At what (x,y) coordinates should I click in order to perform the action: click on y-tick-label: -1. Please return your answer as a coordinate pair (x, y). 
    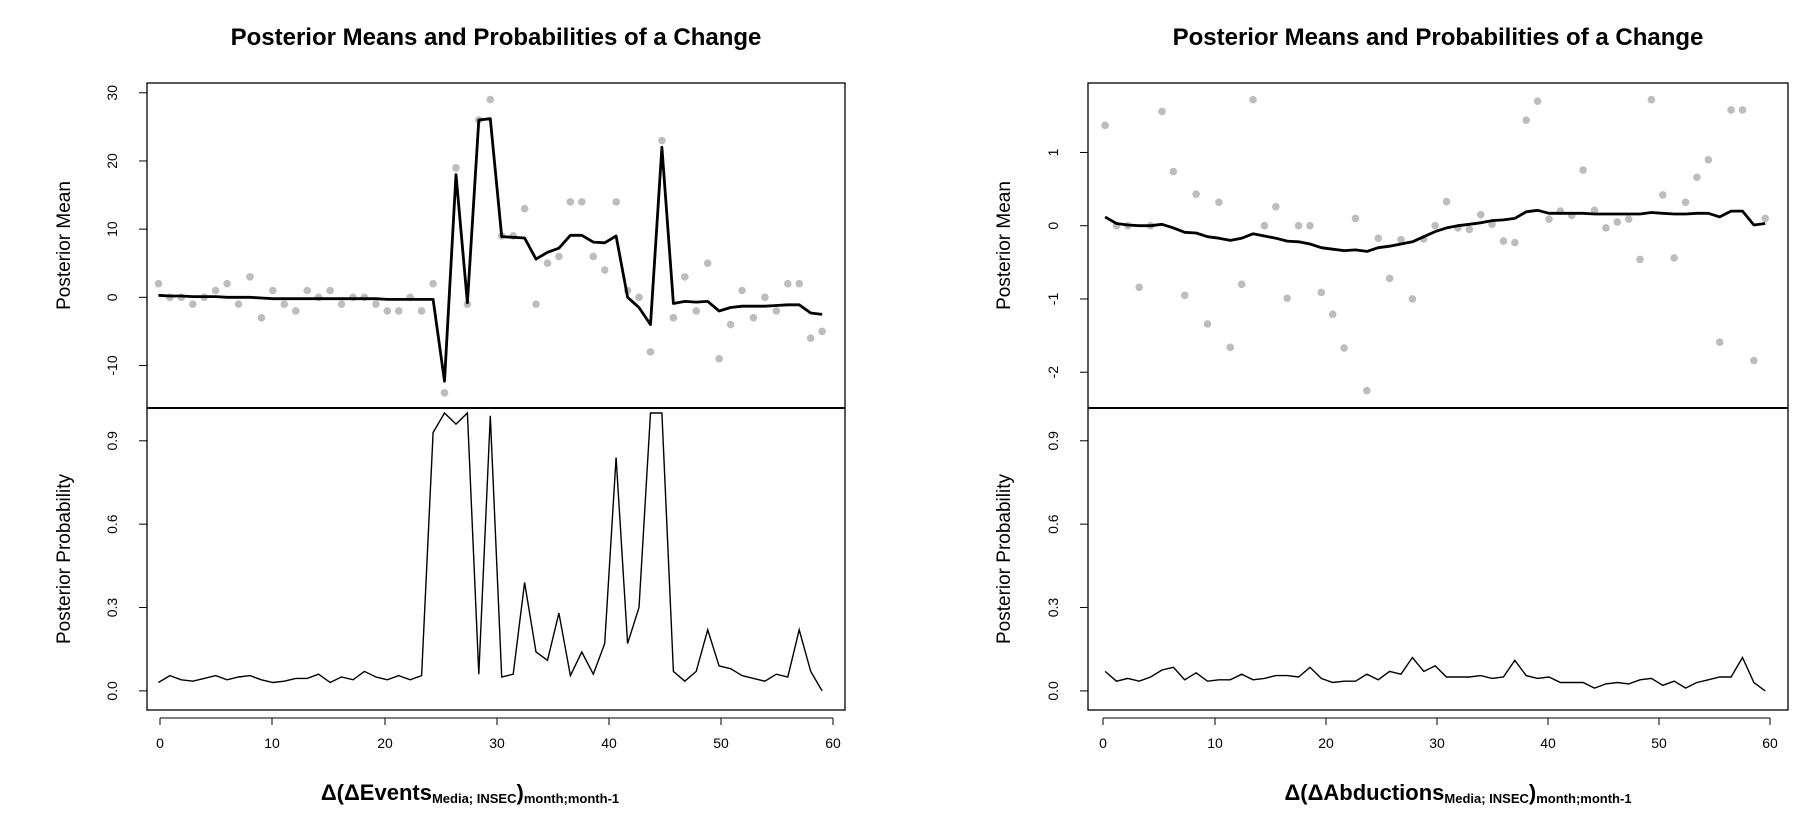
    Looking at the image, I should click on (1053, 299).